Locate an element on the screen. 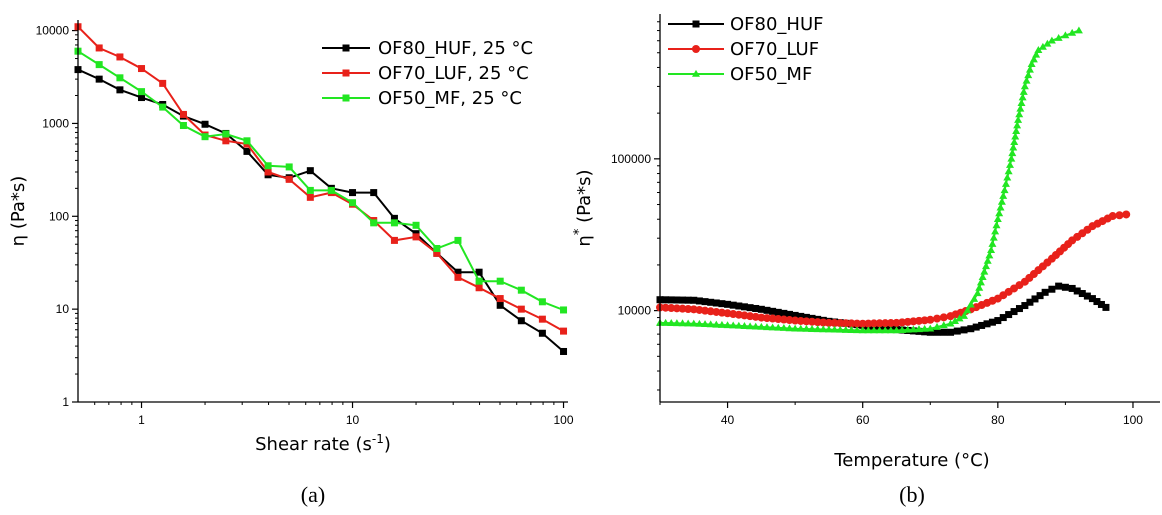  panel-a-x-tick-label: 100 is located at coordinates (564, 420).